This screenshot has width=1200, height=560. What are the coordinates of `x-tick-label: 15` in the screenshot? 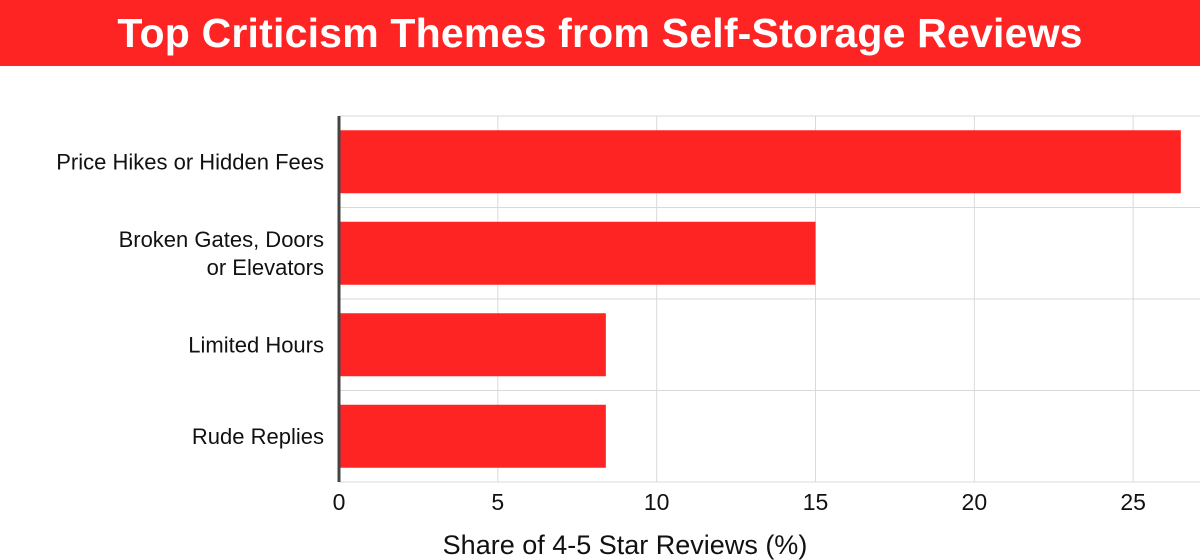 It's located at (816, 502).